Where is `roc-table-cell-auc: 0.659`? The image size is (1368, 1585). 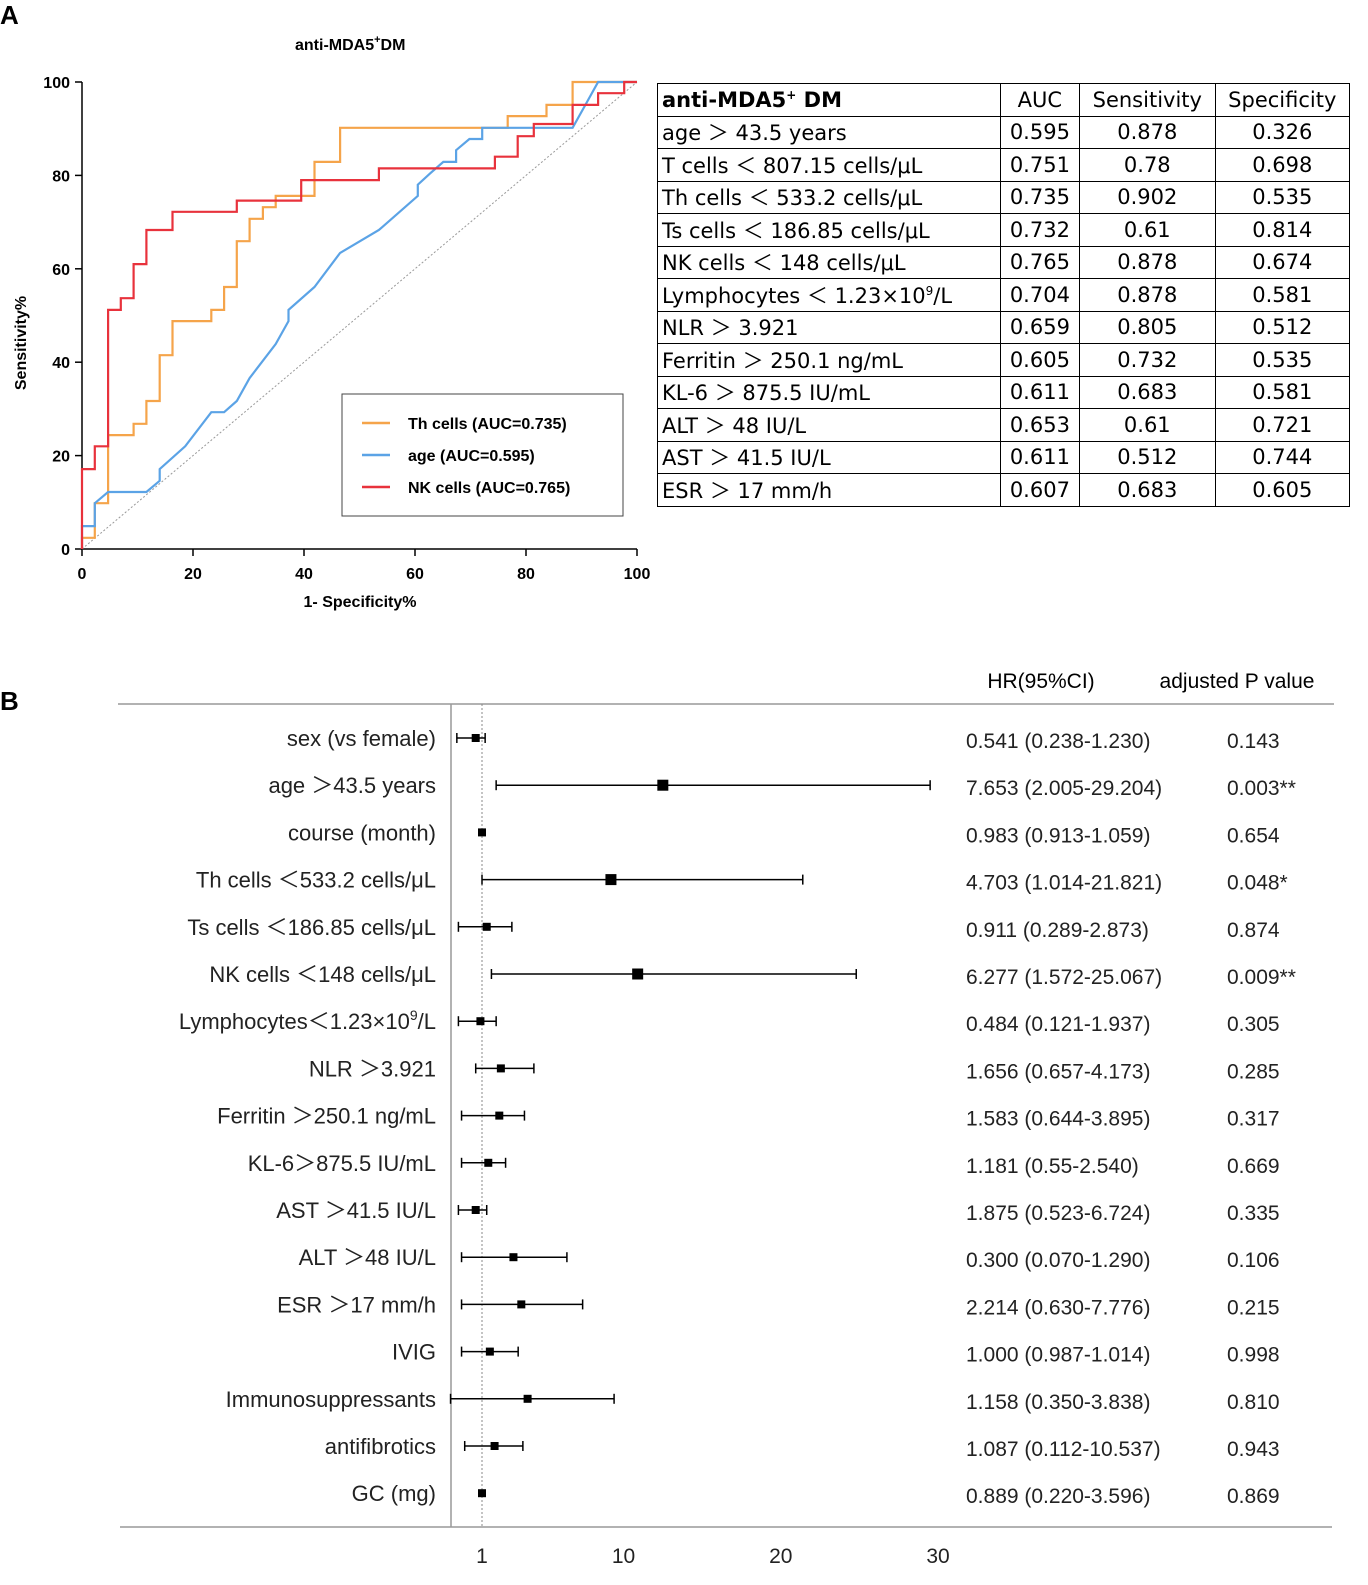
roc-table-cell-auc: 0.659 is located at coordinates (1039, 327).